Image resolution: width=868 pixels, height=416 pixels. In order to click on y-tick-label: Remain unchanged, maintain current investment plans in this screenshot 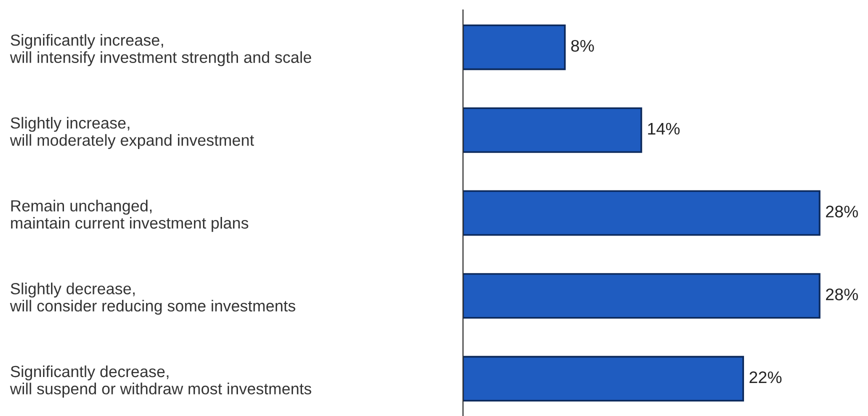, I will do `click(129, 216)`.